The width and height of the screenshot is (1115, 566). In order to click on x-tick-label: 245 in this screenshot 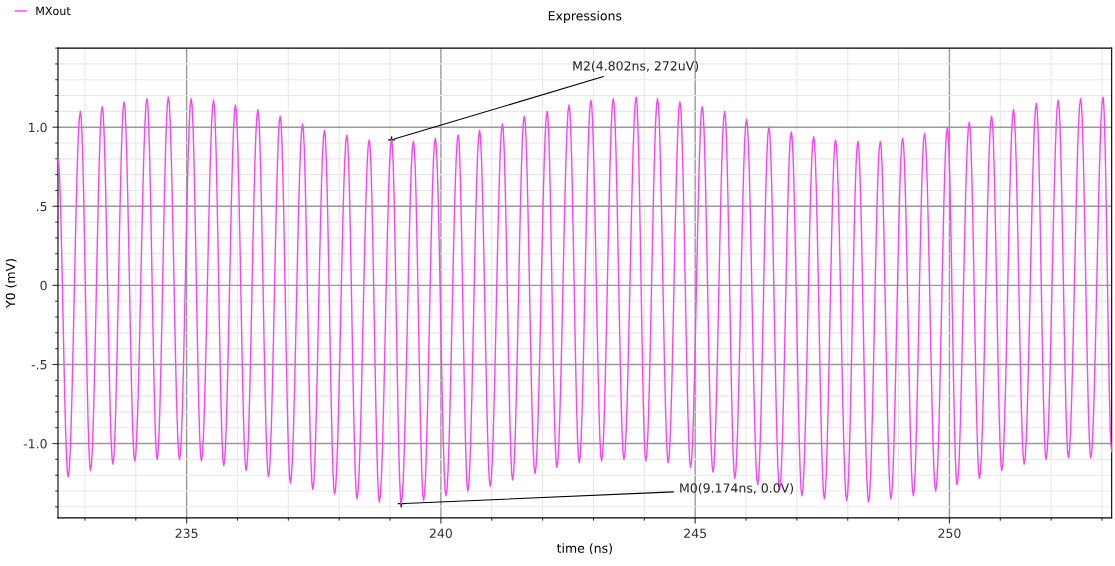, I will do `click(695, 533)`.